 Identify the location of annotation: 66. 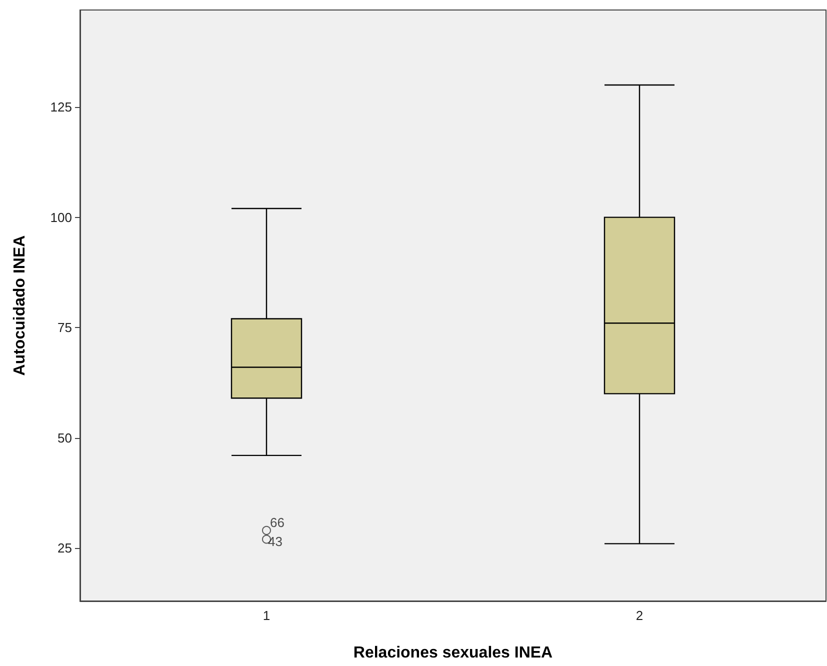
(277, 522).